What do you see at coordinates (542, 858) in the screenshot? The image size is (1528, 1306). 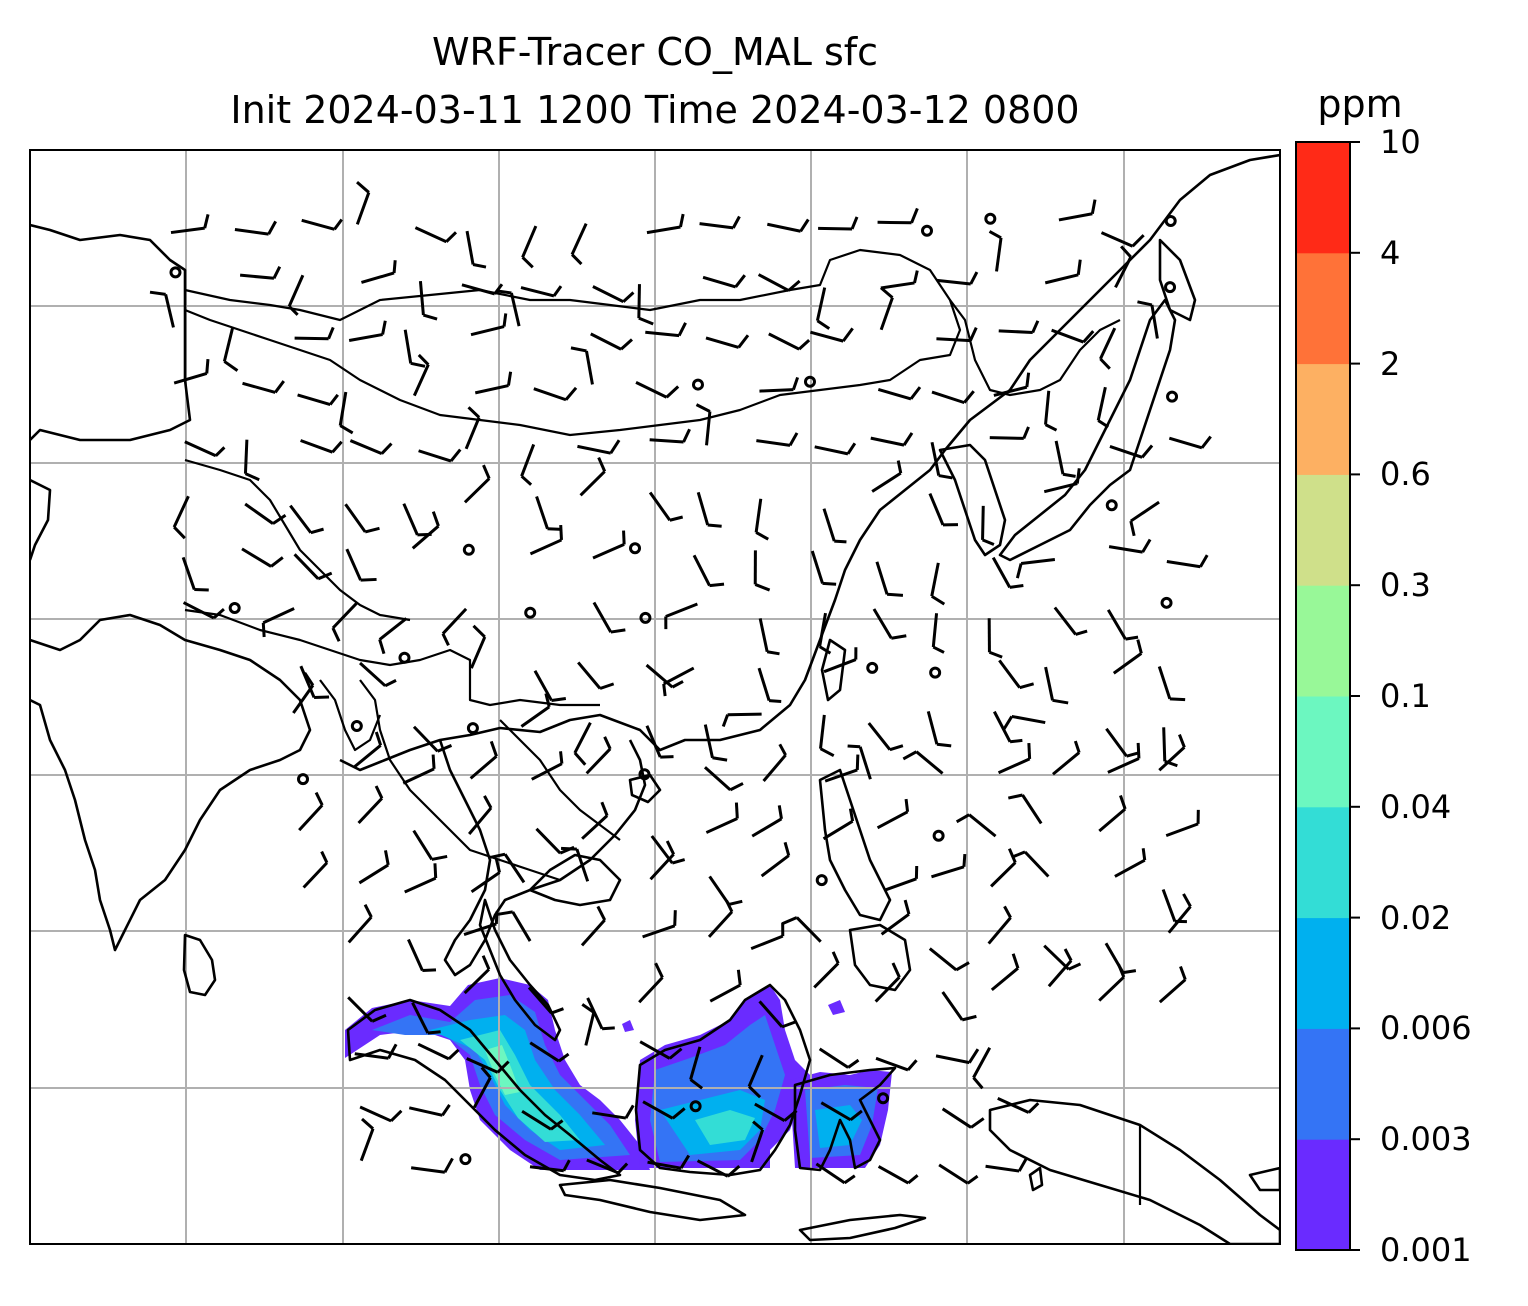 I see `coast-indochina` at bounding box center [542, 858].